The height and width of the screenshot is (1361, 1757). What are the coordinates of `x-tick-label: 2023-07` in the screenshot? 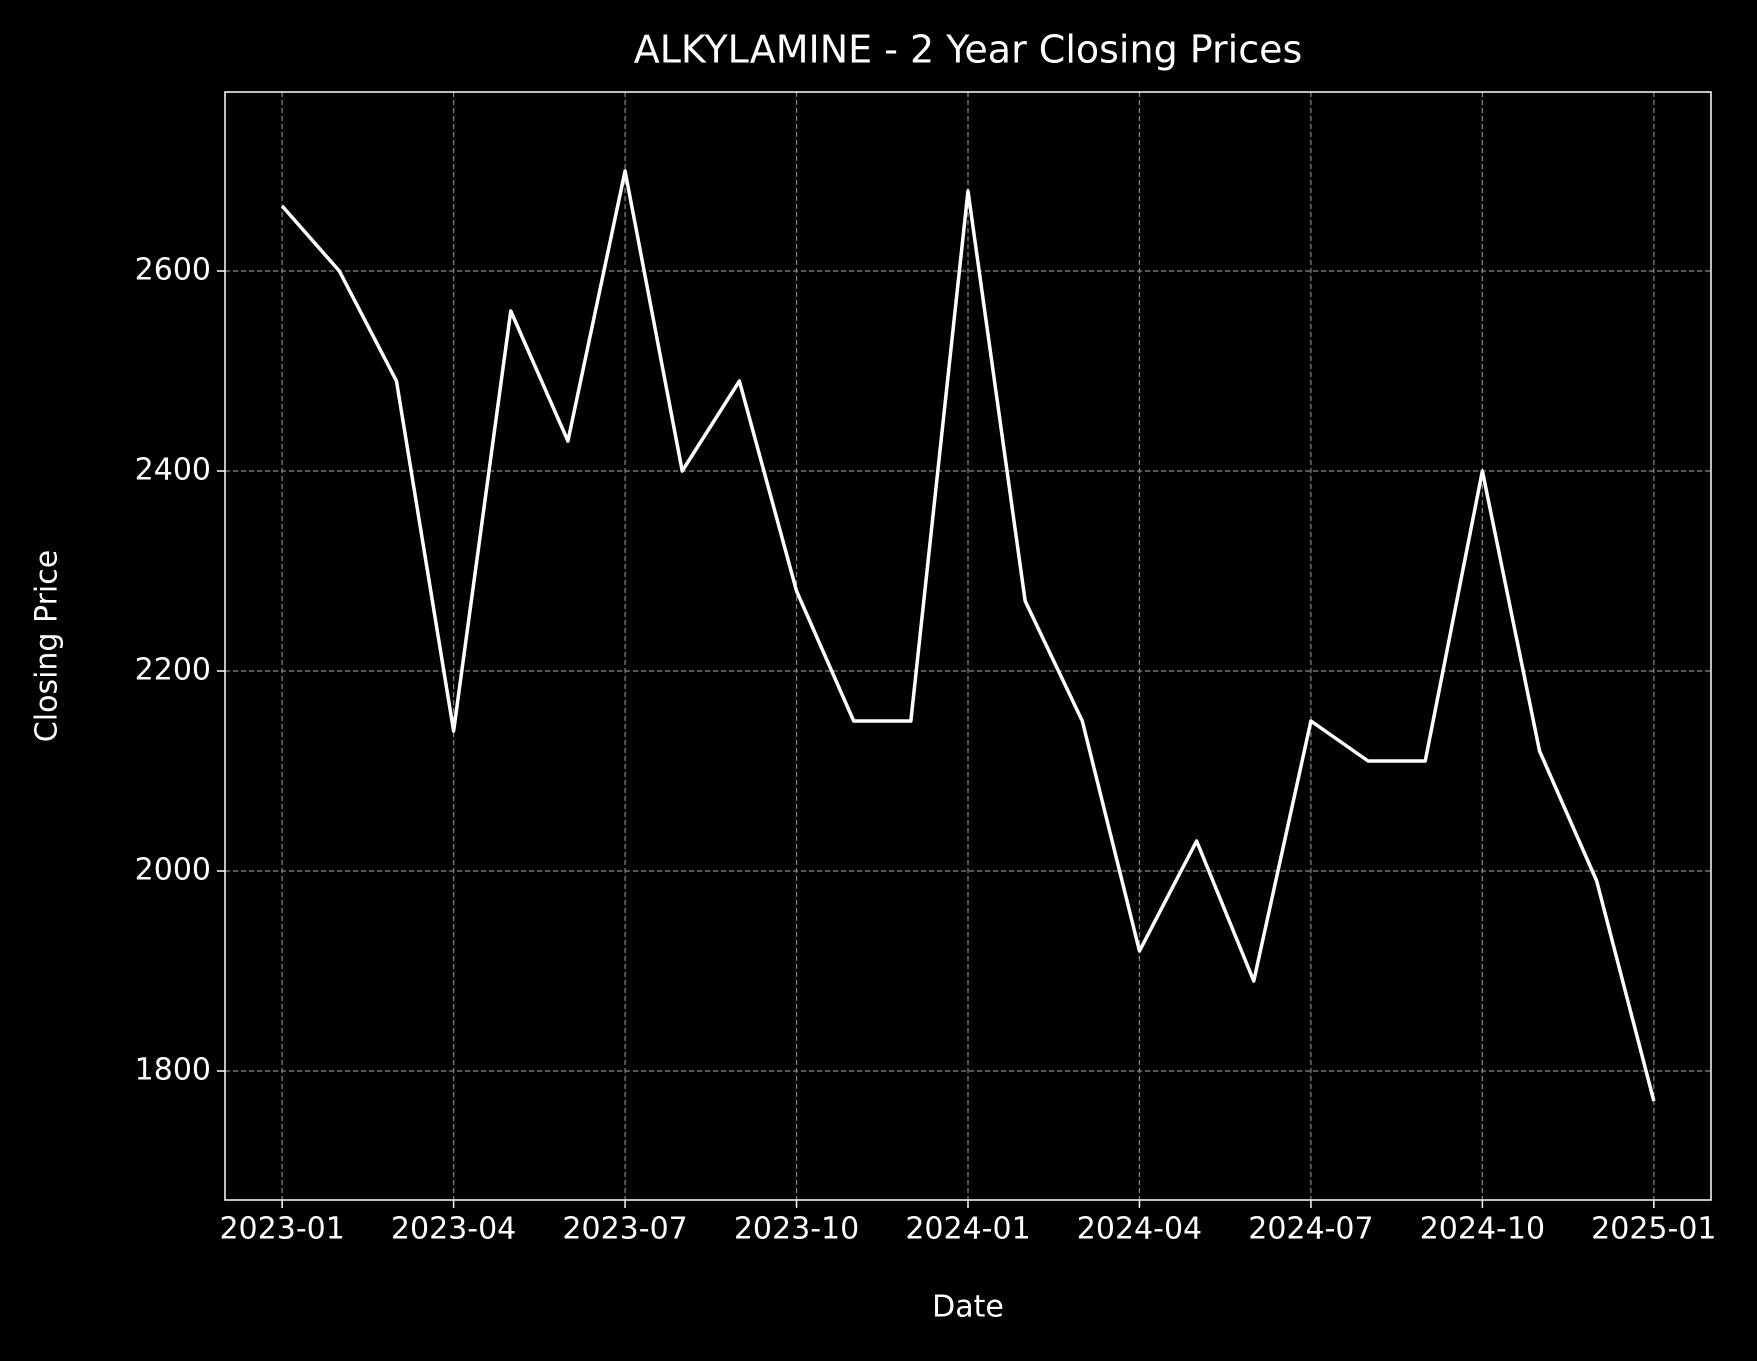 It's located at (624, 1229).